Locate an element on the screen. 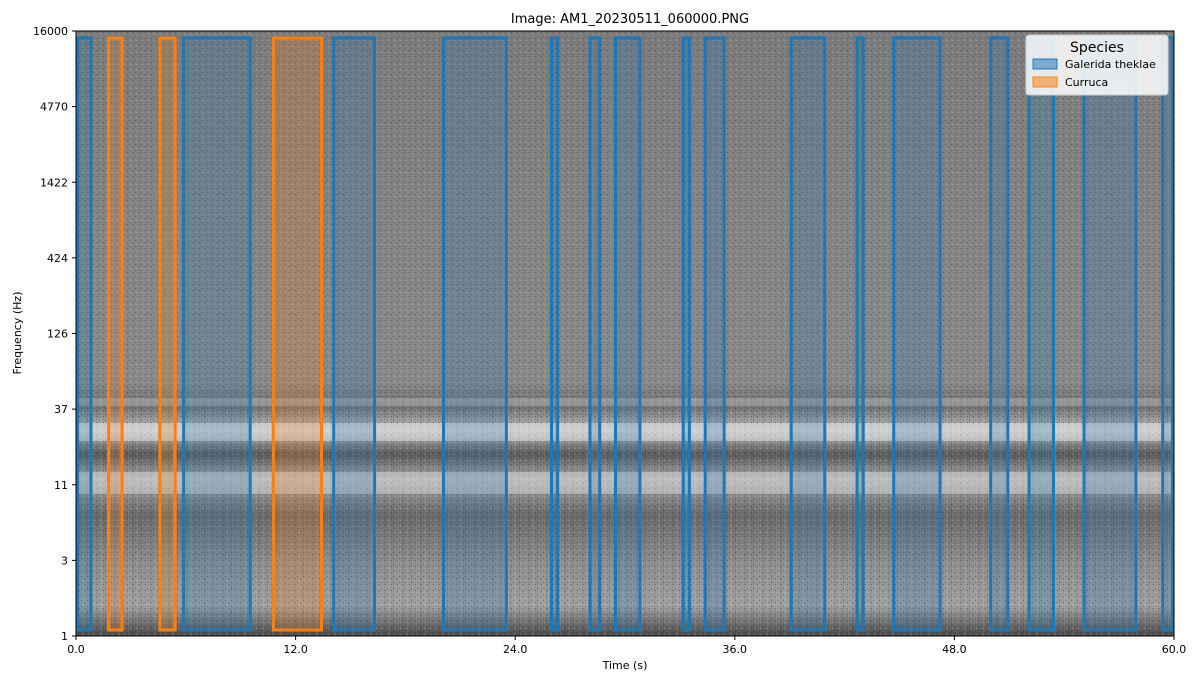  y-tick-label: 424 is located at coordinates (57, 258).